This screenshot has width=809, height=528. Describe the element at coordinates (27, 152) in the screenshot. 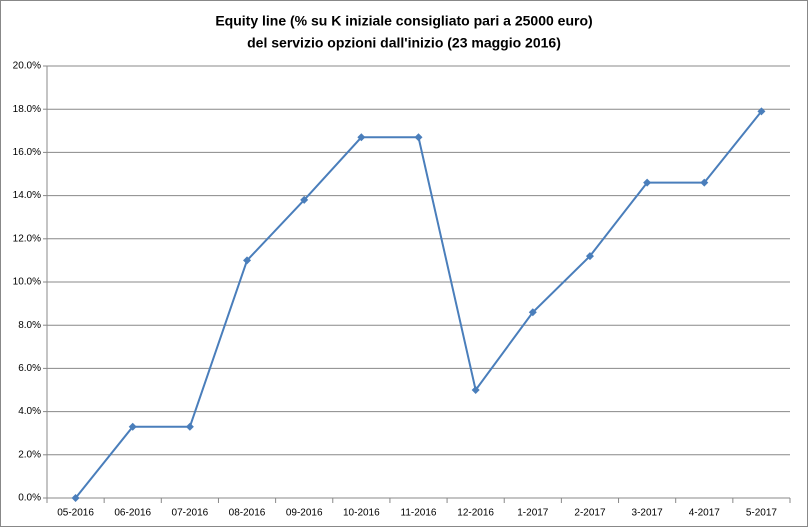

I see `y-tick-label: 16.0%` at that location.